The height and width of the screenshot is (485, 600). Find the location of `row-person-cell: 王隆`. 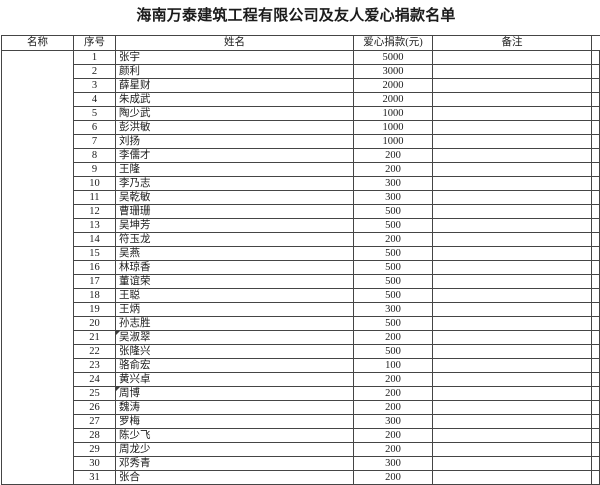

row-person-cell: 王隆 is located at coordinates (235, 170).